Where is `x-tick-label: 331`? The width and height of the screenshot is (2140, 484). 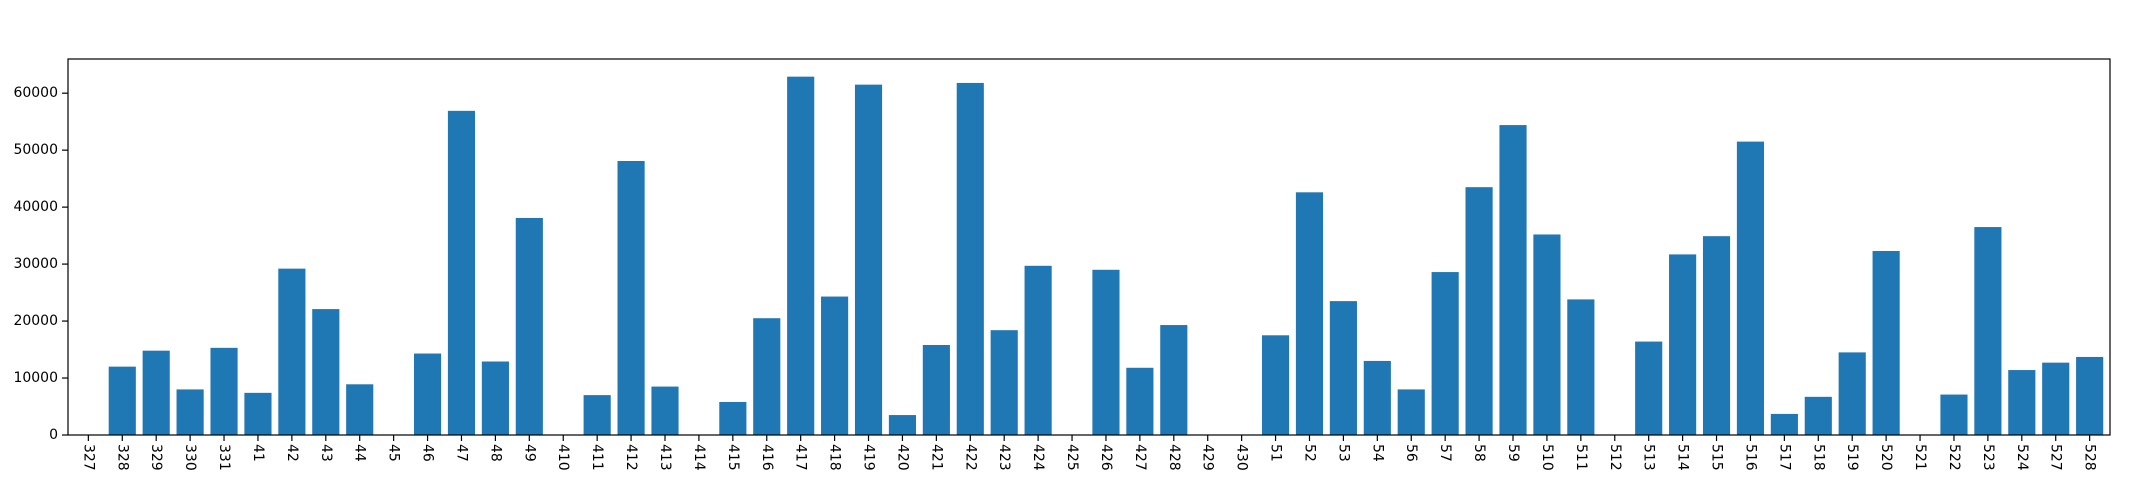
x-tick-label: 331 is located at coordinates (224, 457).